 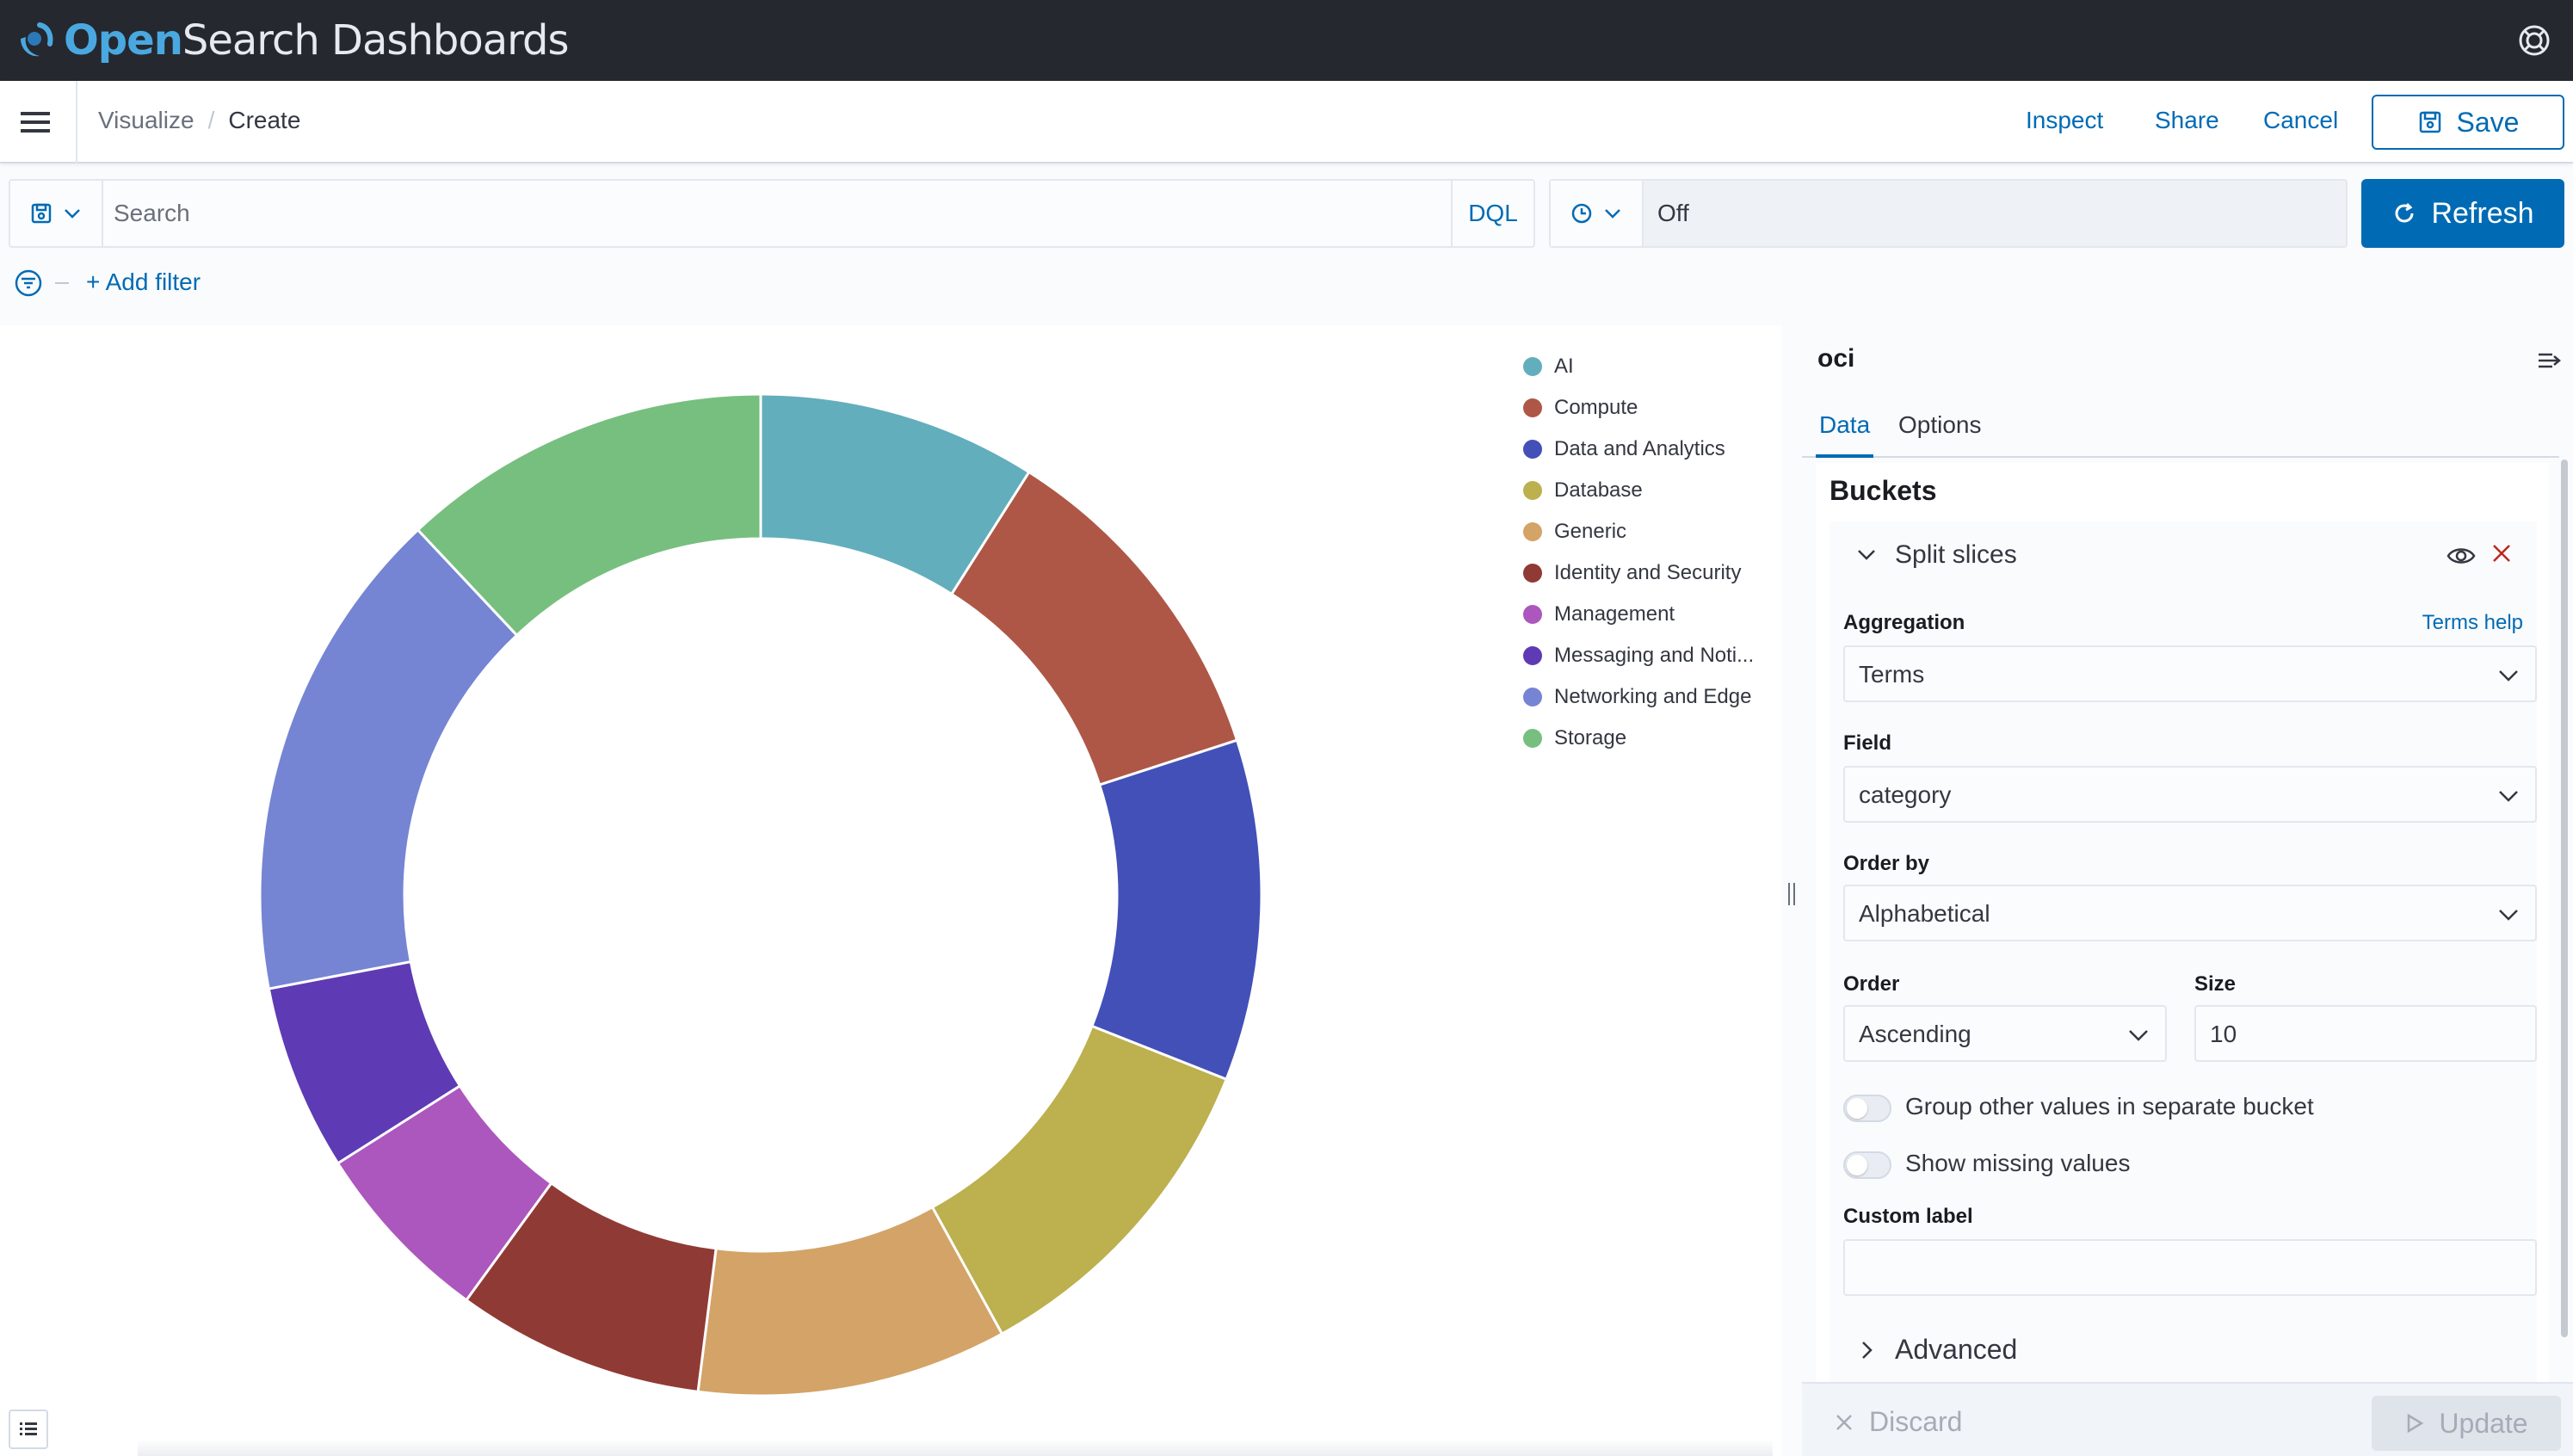 What do you see at coordinates (1956, 555) in the screenshot?
I see `split-slices-label: Split slices` at bounding box center [1956, 555].